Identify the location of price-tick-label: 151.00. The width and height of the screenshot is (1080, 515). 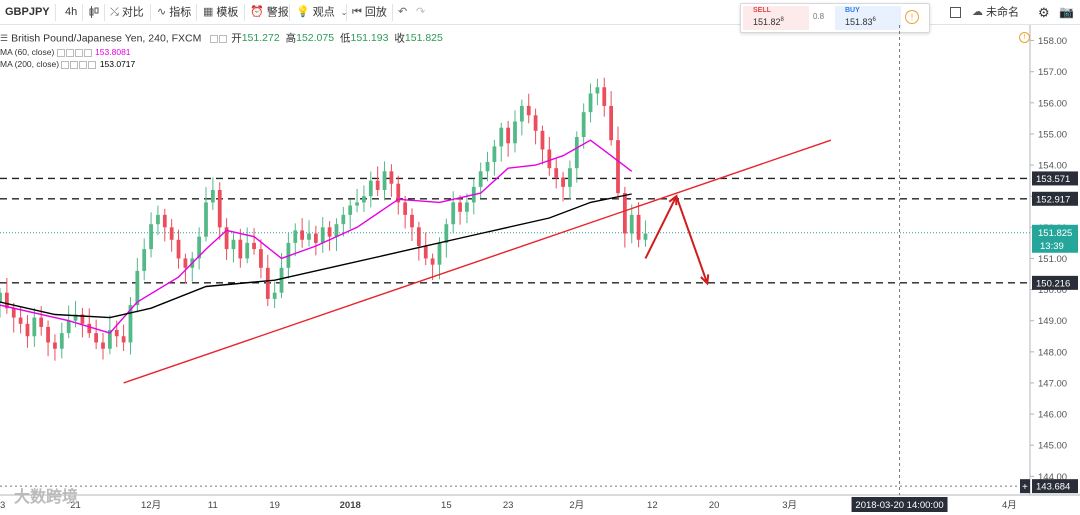
(1052, 259).